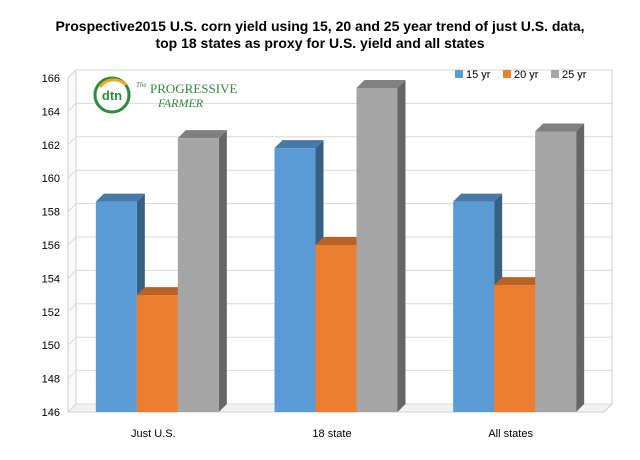 The width and height of the screenshot is (640, 460). What do you see at coordinates (180, 103) in the screenshot?
I see `logo-sub-text: FARMER` at bounding box center [180, 103].